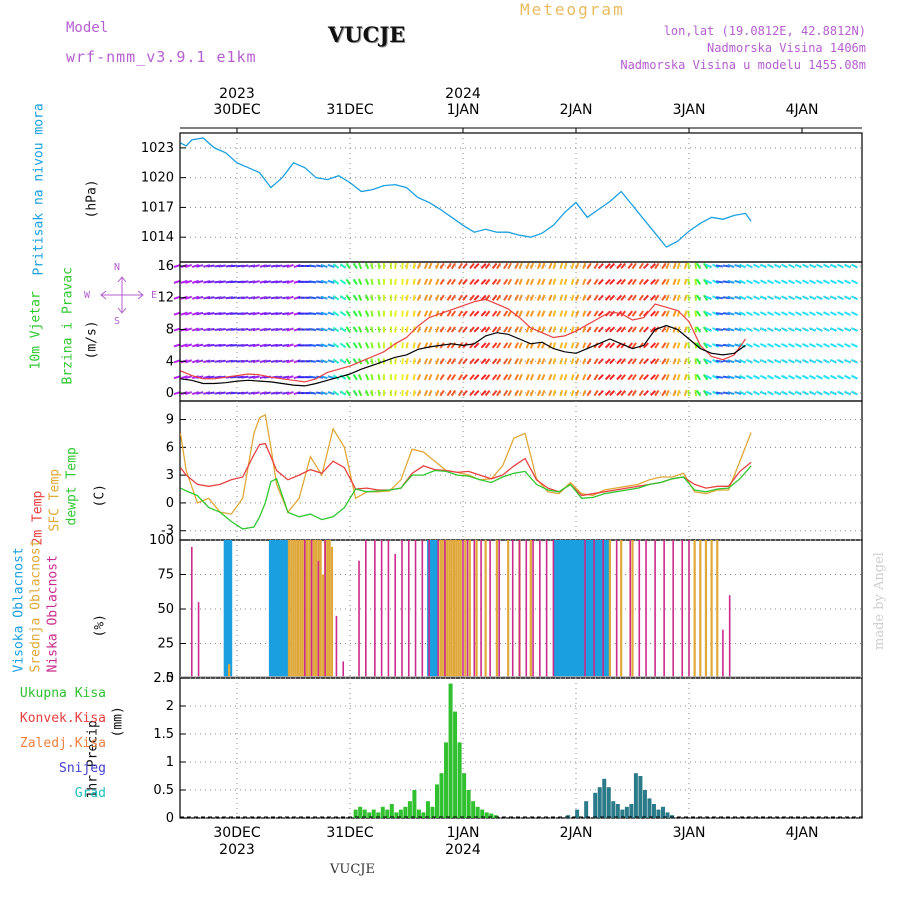 Image resolution: width=900 pixels, height=900 pixels. What do you see at coordinates (163, 678) in the screenshot?
I see `precip-ytick-label: 2.5` at bounding box center [163, 678].